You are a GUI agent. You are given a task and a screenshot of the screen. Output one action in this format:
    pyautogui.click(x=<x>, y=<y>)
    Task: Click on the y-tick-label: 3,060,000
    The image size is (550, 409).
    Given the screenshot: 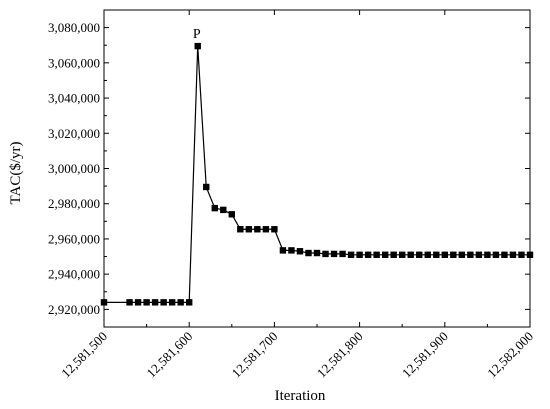 What is the action you would take?
    pyautogui.click(x=74, y=62)
    